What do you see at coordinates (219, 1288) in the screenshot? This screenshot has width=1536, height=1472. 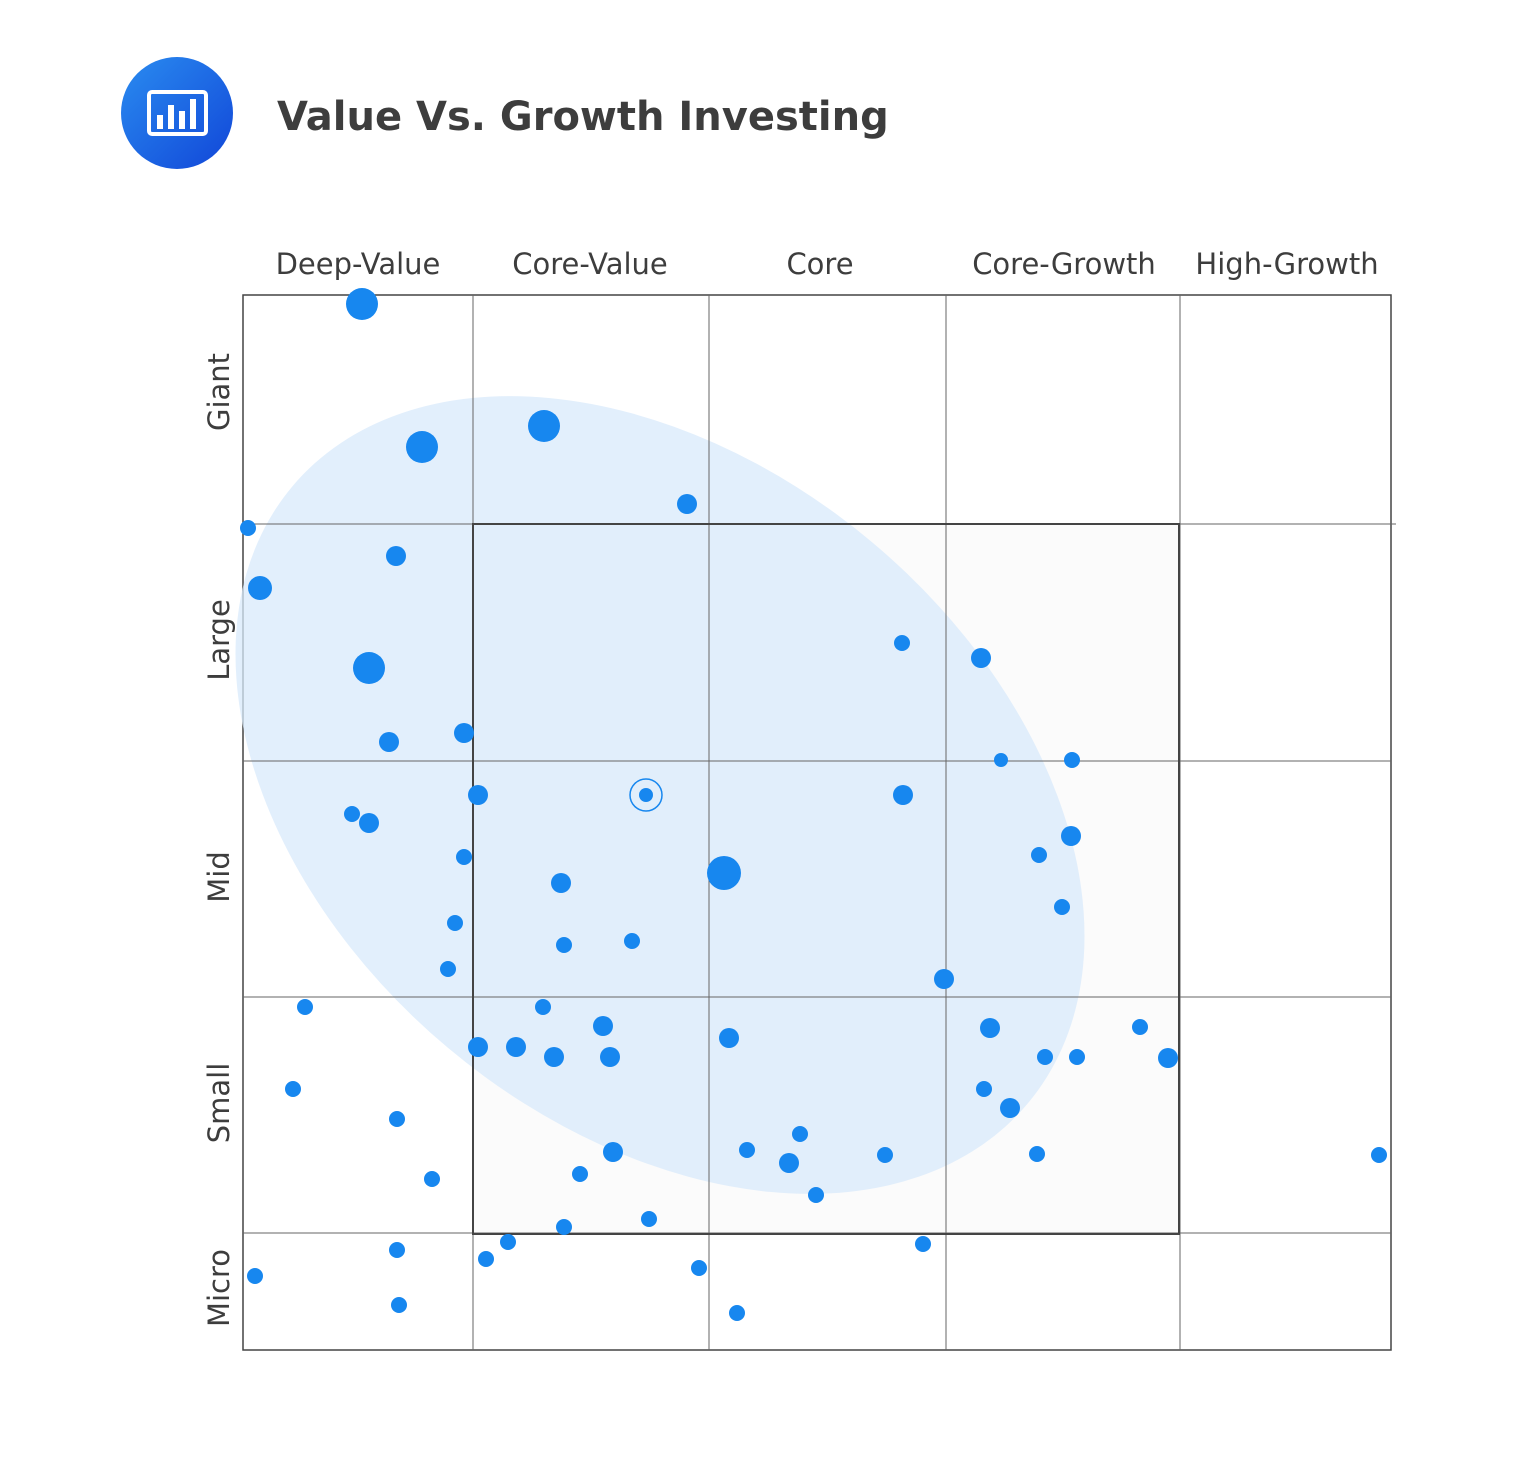 I see `row-label: Micro` at bounding box center [219, 1288].